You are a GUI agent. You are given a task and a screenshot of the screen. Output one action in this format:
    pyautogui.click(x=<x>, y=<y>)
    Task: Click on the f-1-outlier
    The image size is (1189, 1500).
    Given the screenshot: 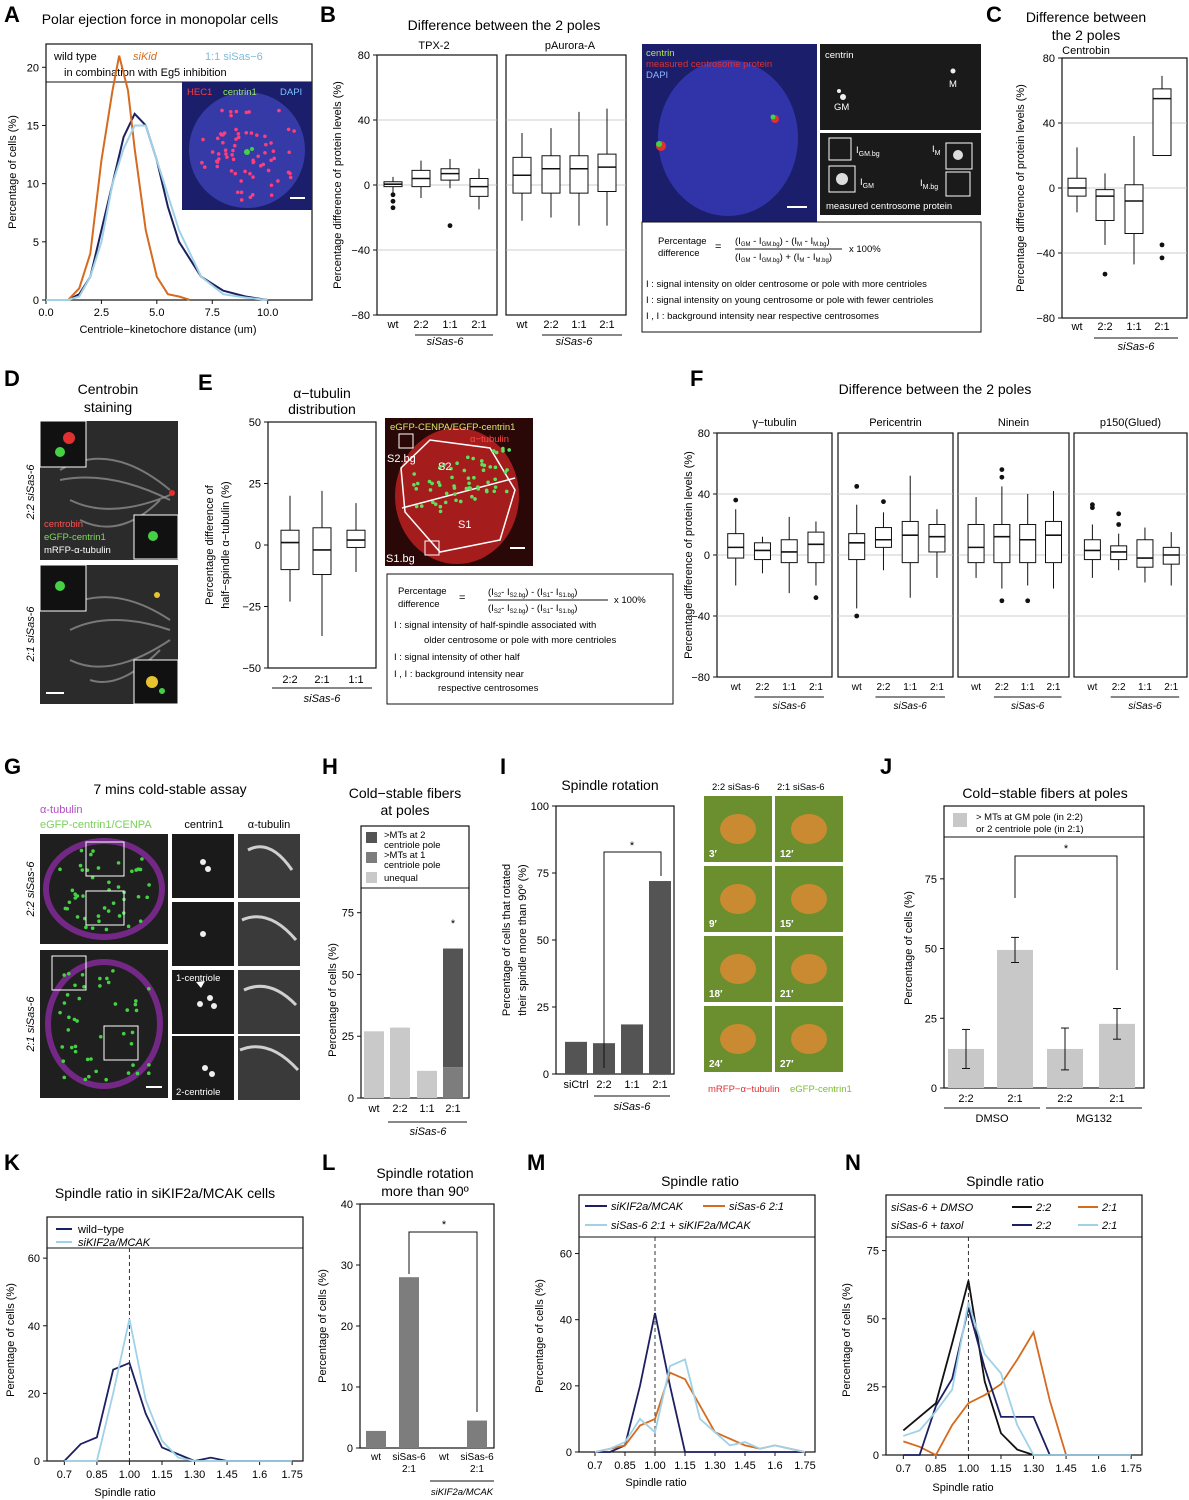 What is the action you would take?
    pyautogui.click(x=883, y=502)
    